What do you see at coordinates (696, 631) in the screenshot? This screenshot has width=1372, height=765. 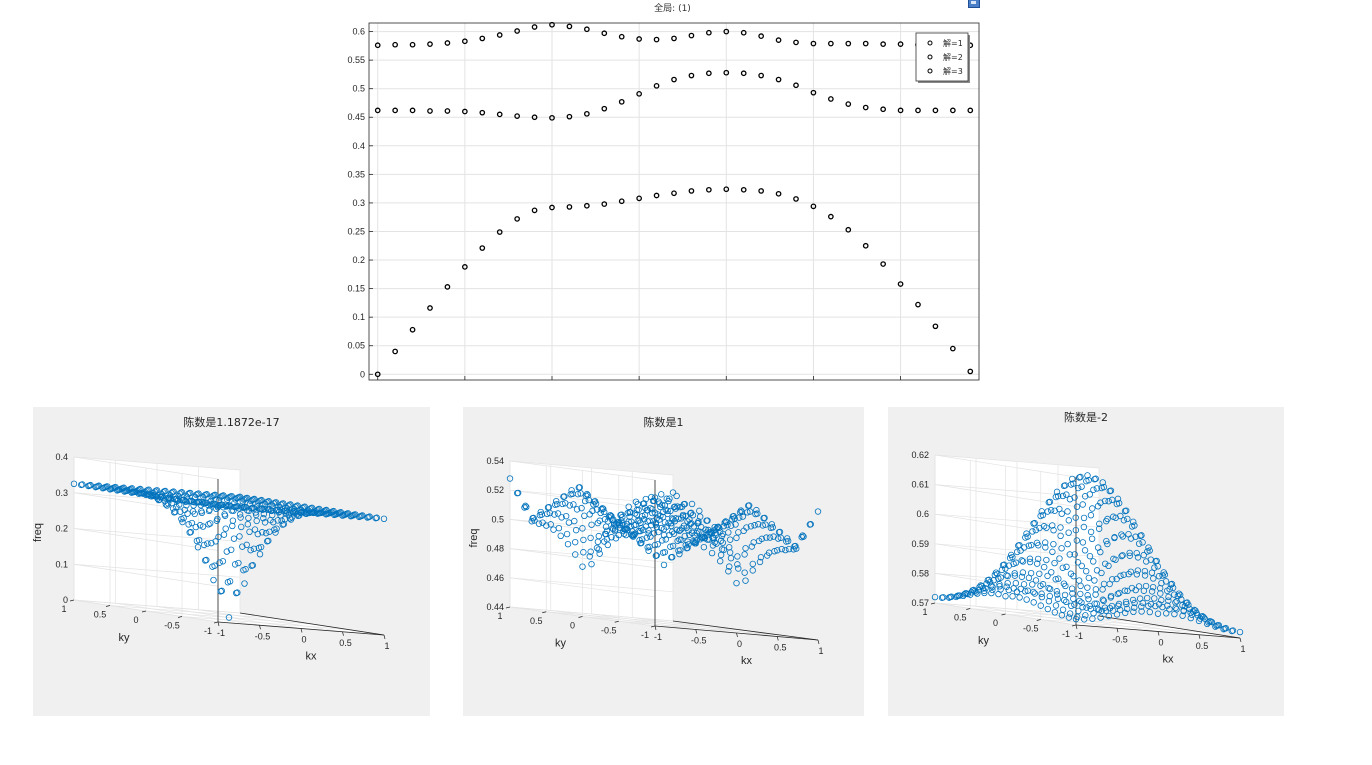 I see `kx-tick` at bounding box center [696, 631].